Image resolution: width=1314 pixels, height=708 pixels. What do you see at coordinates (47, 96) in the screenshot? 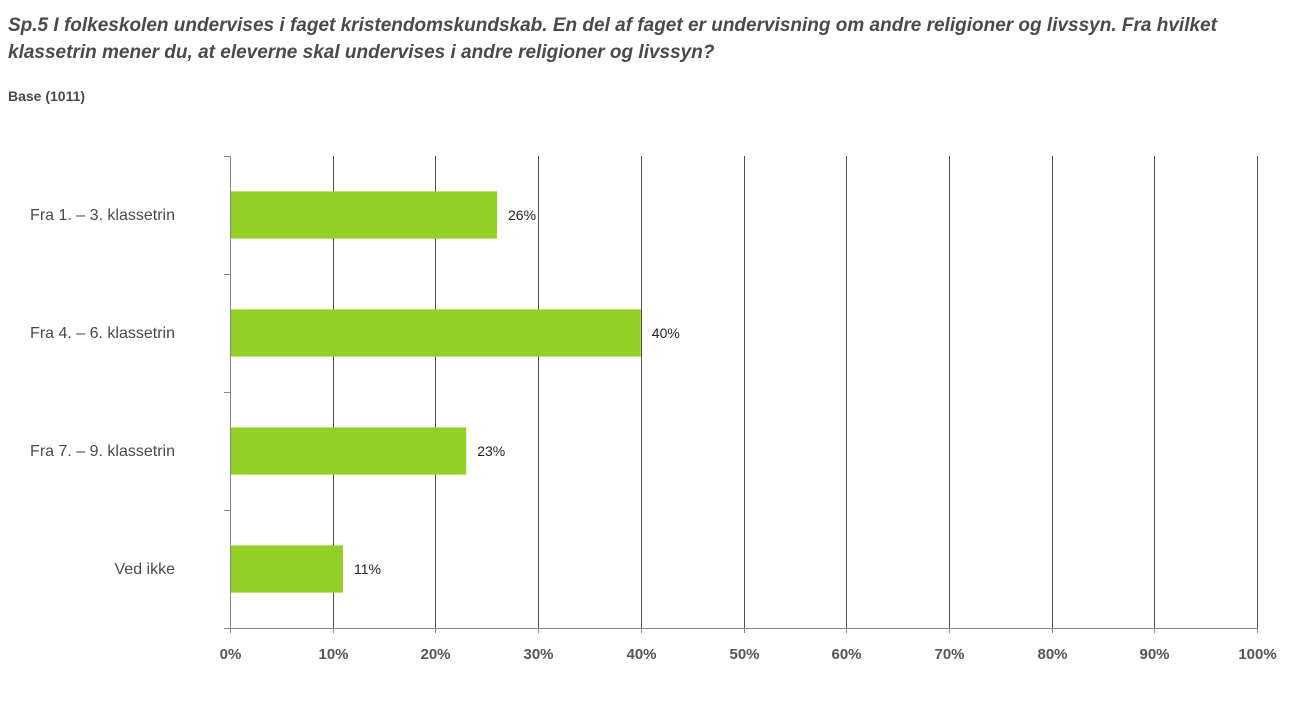
I see `chart-subtitle: Base (1011)` at bounding box center [47, 96].